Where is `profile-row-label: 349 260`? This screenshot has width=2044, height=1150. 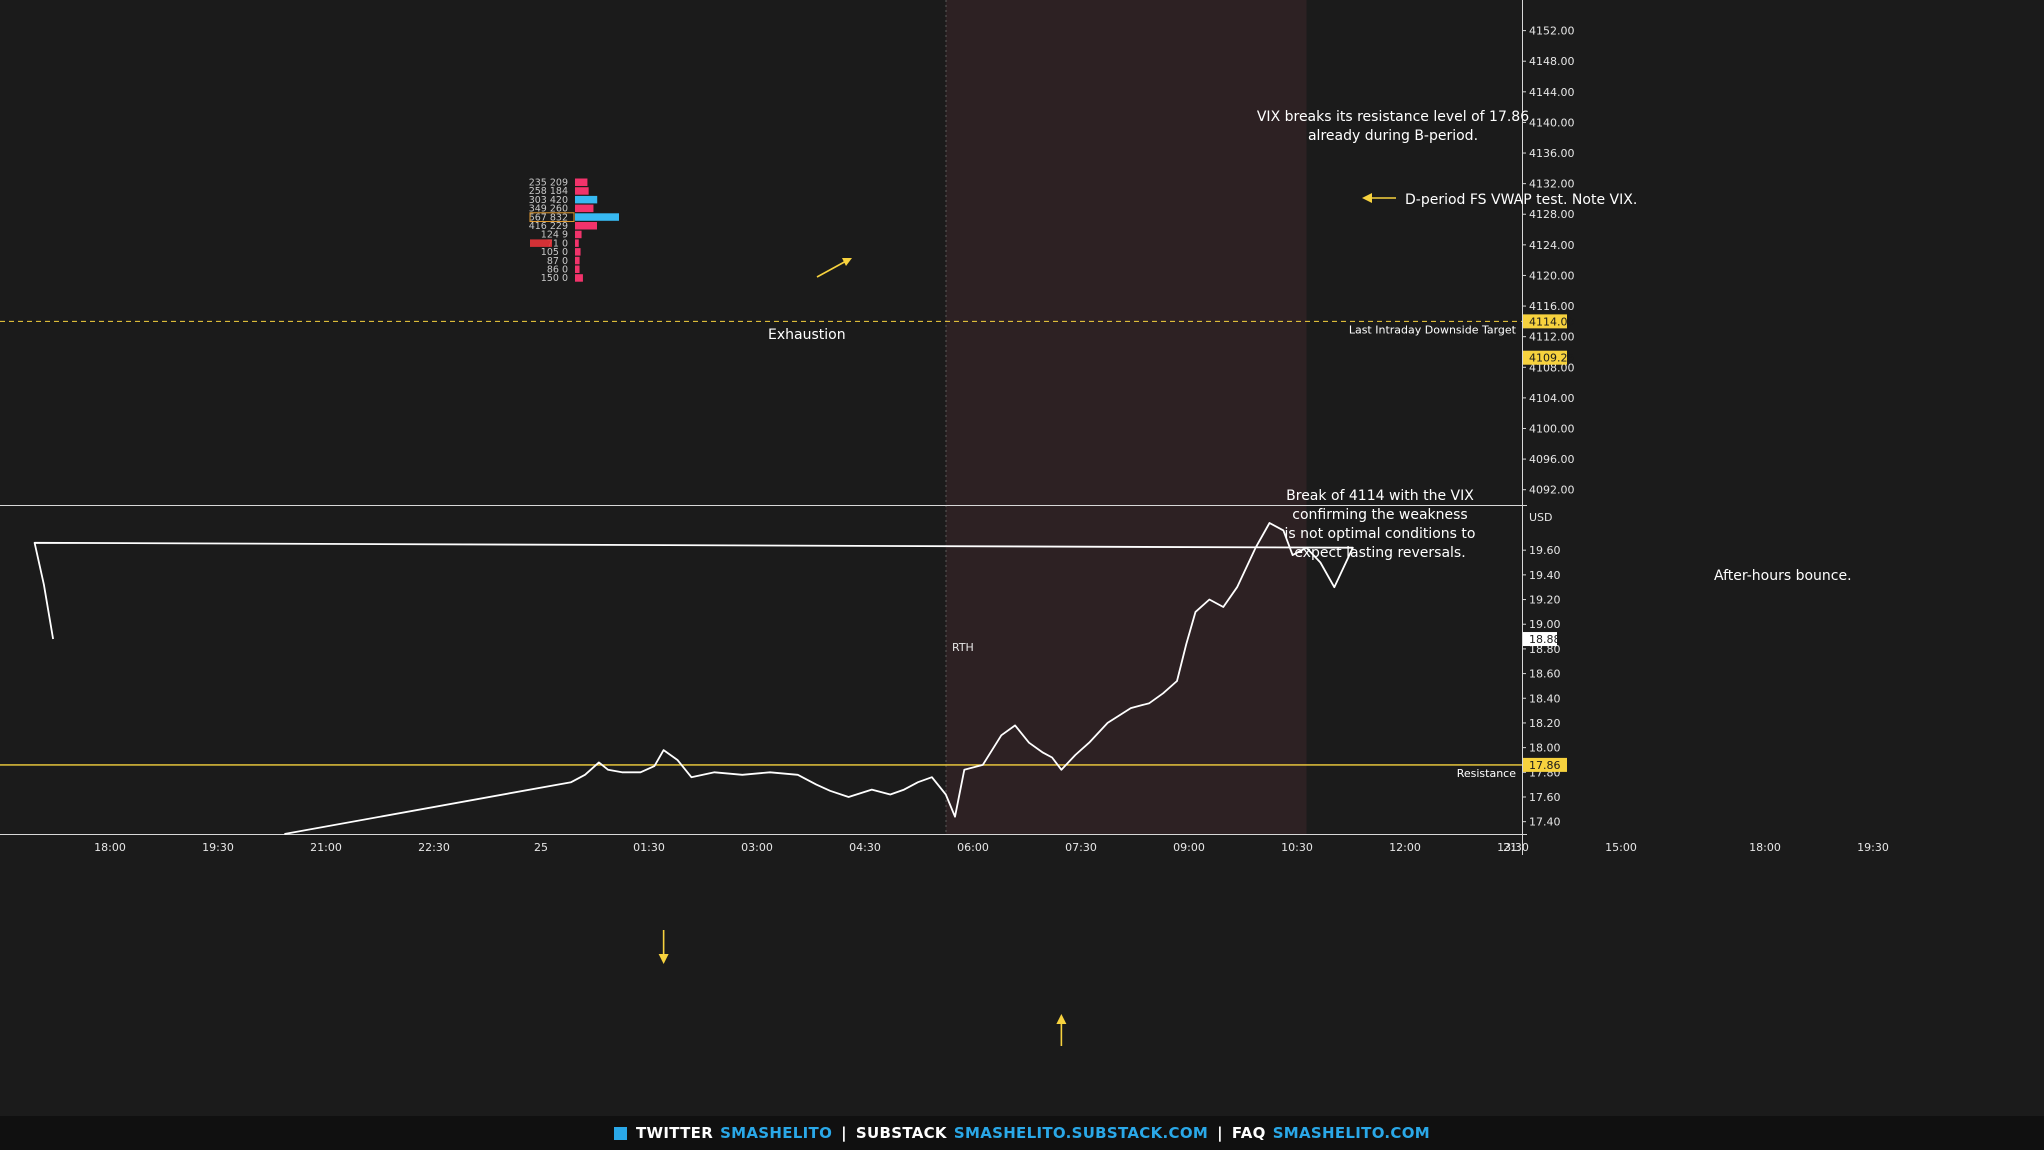 profile-row-label: 349 260 is located at coordinates (548, 209).